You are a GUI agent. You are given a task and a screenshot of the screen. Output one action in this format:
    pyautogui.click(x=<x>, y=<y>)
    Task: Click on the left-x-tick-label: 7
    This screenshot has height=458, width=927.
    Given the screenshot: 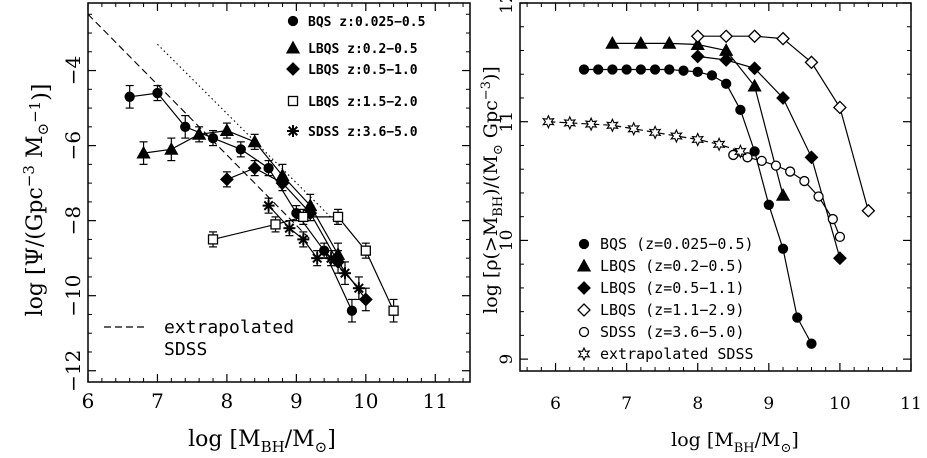 What is the action you would take?
    pyautogui.click(x=157, y=401)
    